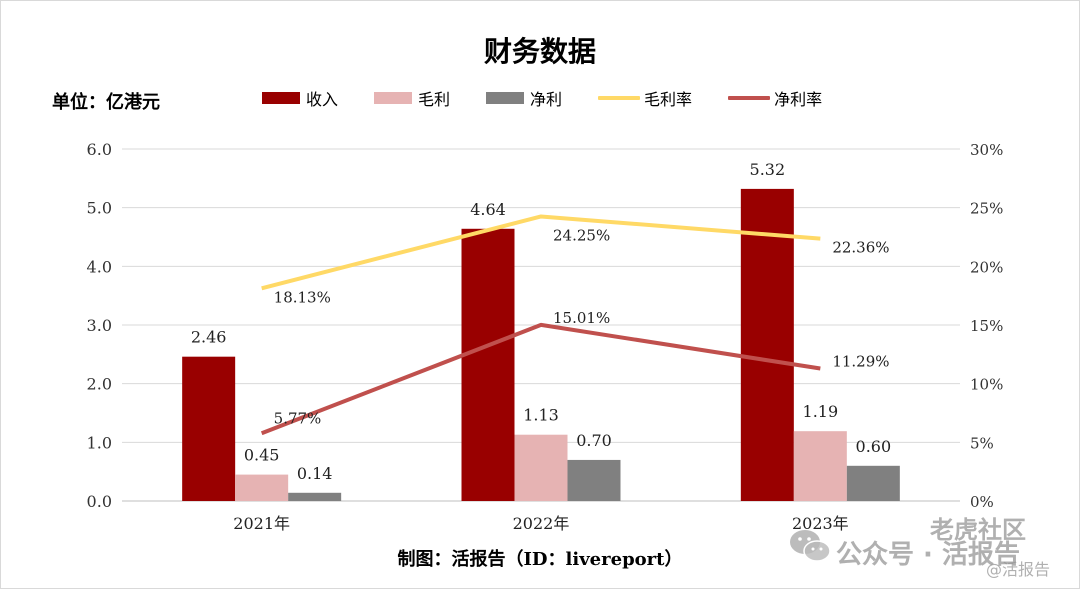 Image resolution: width=1080 pixels, height=589 pixels. Describe the element at coordinates (594, 440) in the screenshot. I see `bar-label-net-profit: 0.70` at that location.